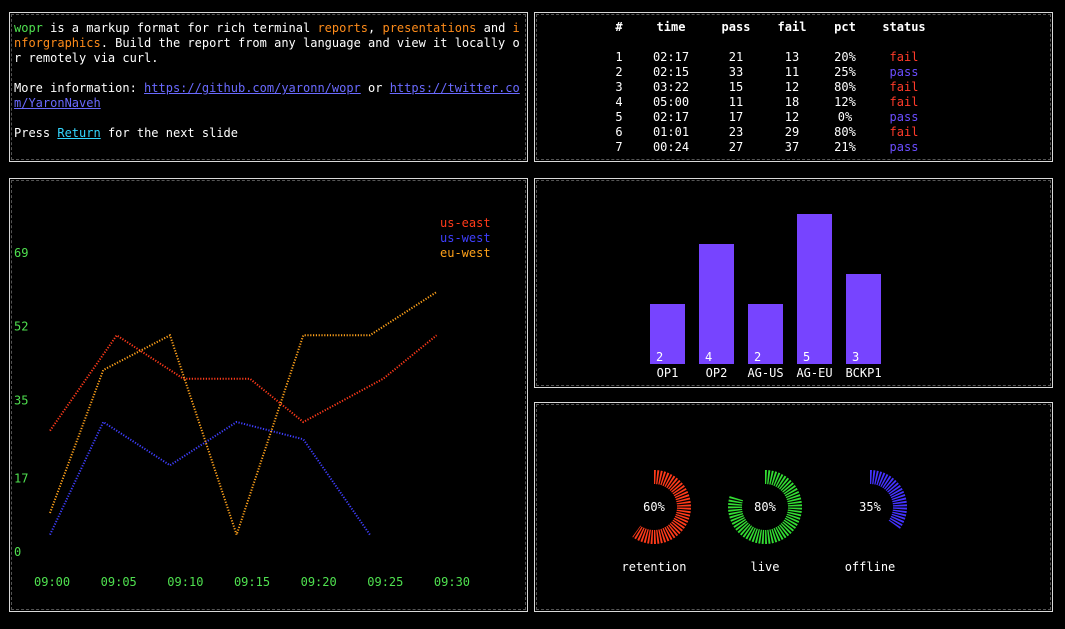 The height and width of the screenshot is (629, 1065). Describe the element at coordinates (668, 373) in the screenshot. I see `bar-category-label: OP1` at that location.